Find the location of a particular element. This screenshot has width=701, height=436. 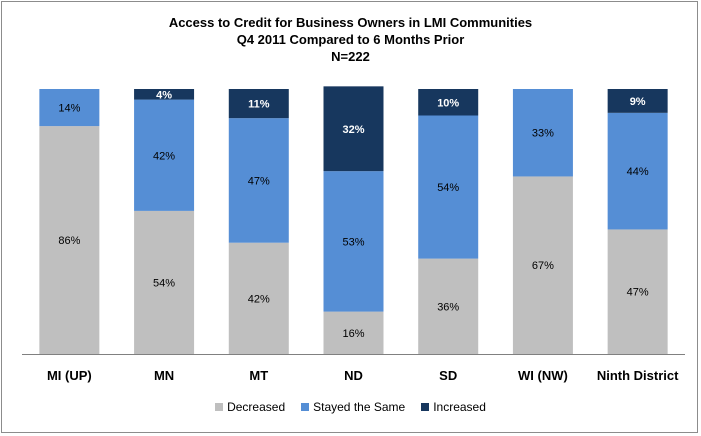

bar-ninth-district-decreased is located at coordinates (637, 291).